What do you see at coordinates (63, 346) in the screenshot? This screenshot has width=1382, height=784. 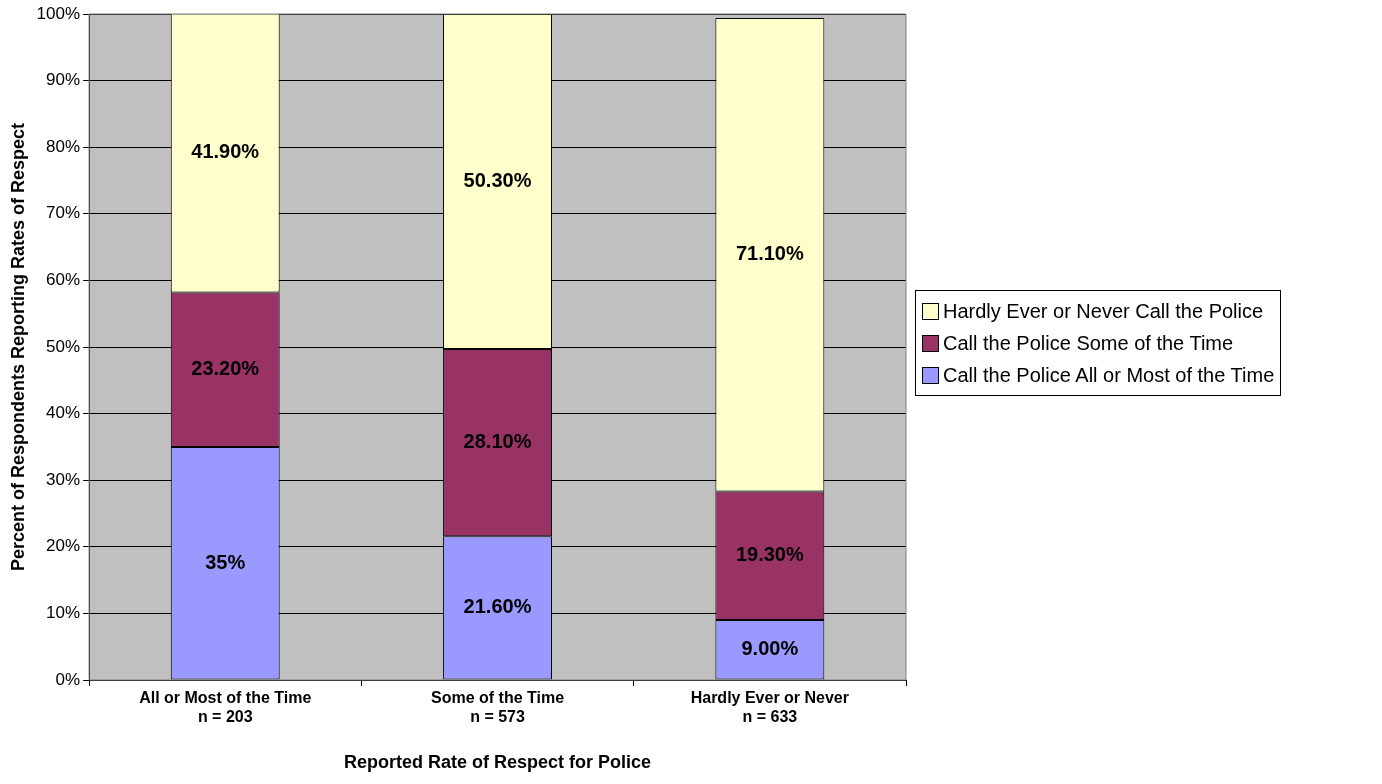 I see `y-tick-label: 50%` at bounding box center [63, 346].